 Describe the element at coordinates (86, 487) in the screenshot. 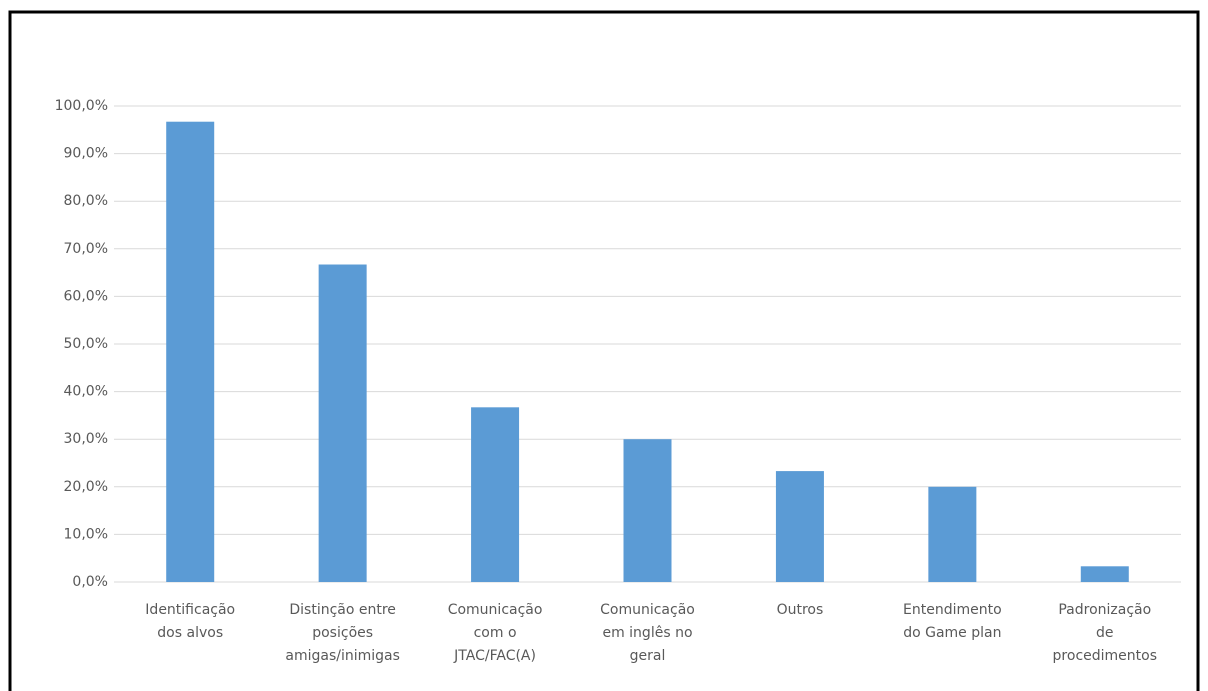

I see `y-tick-label: 20,0%` at that location.